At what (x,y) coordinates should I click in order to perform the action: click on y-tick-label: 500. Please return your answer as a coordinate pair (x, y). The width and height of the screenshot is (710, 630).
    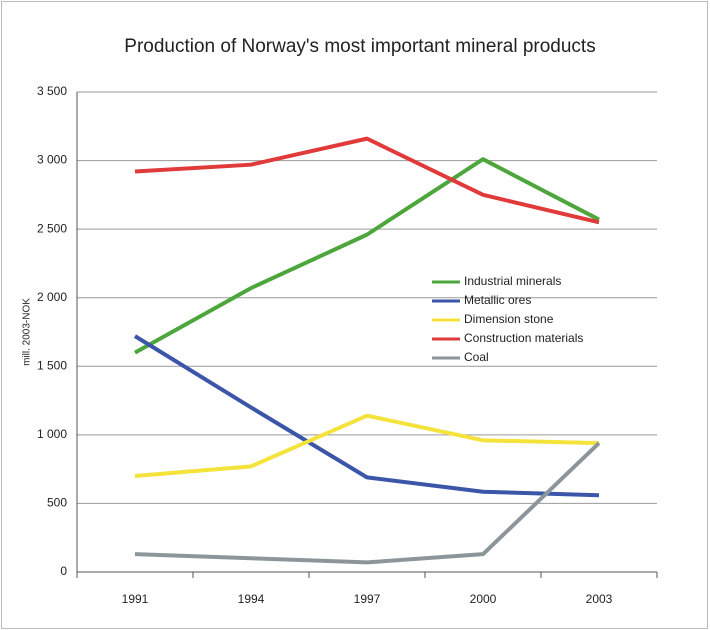
    Looking at the image, I should click on (57, 503).